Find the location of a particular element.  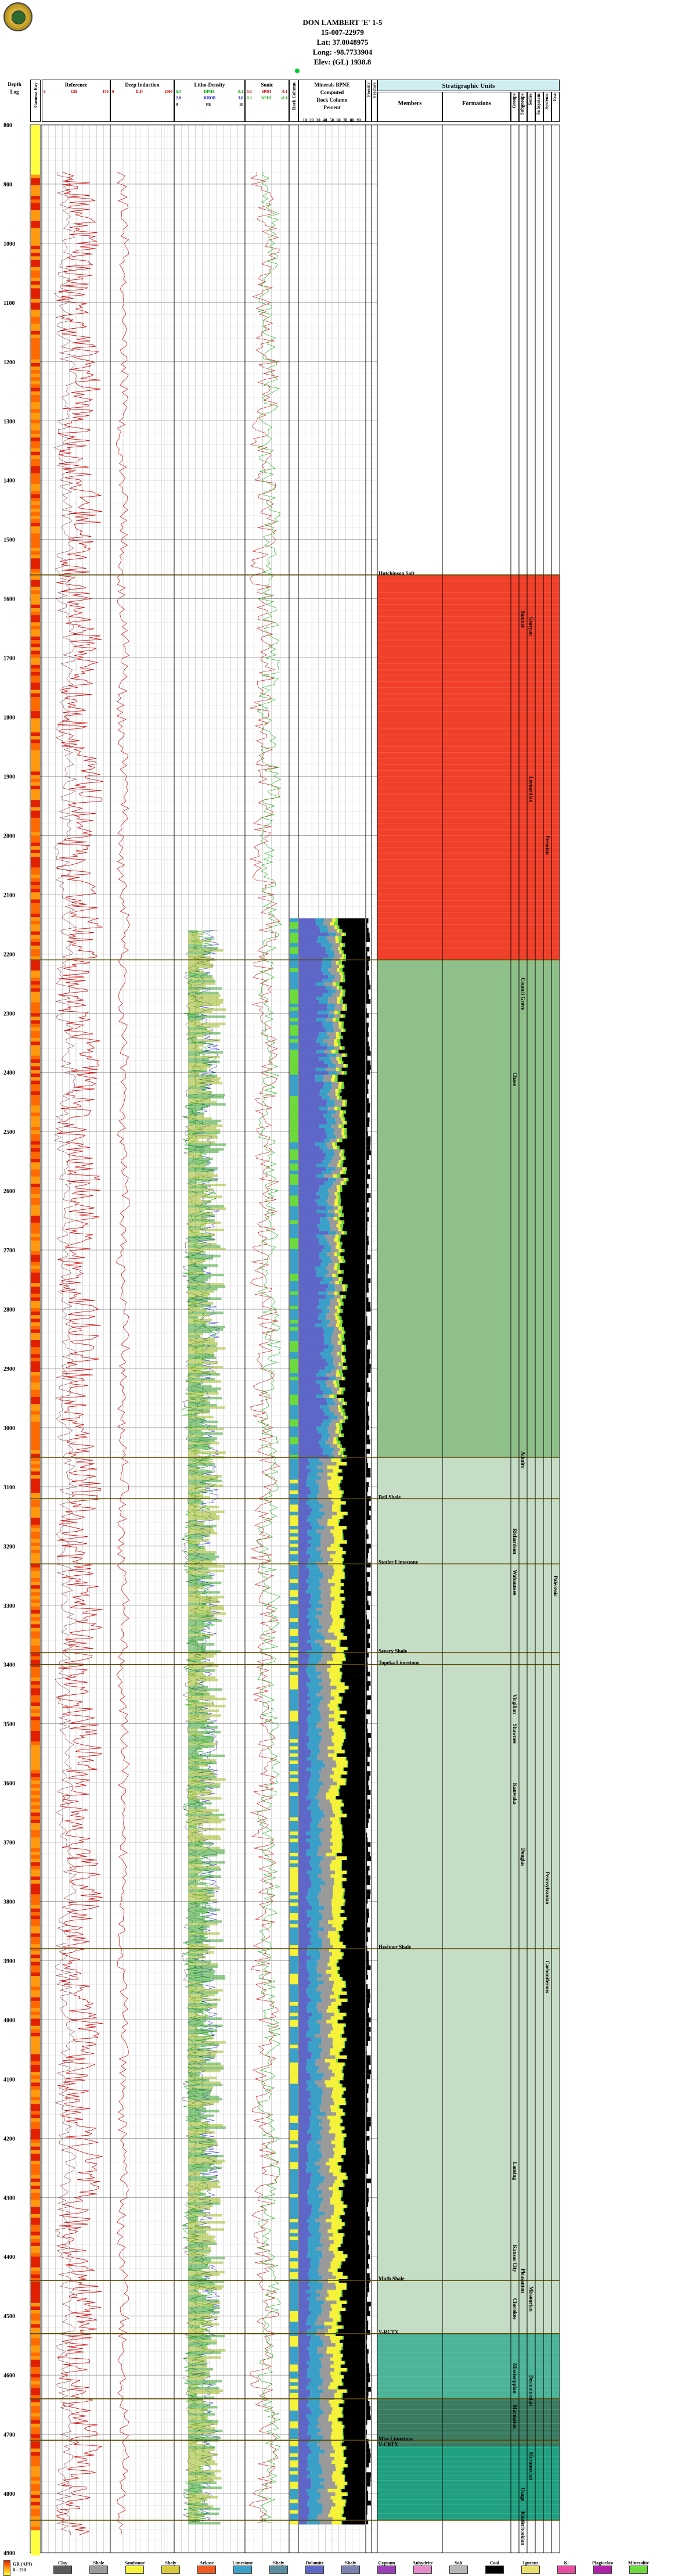

group-label: Sumner is located at coordinates (523, 619).